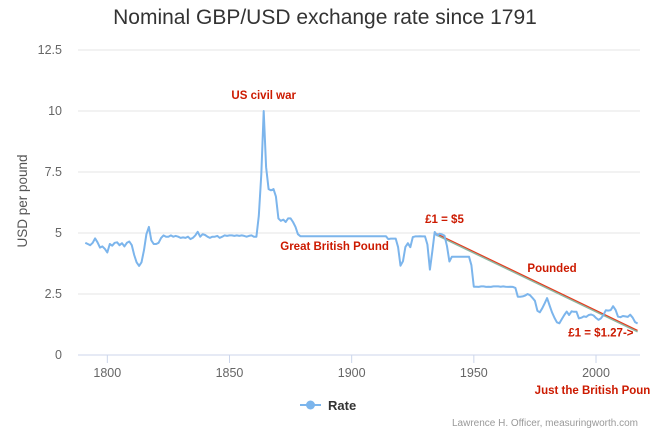 The image size is (650, 432). What do you see at coordinates (601, 334) in the screenshot?
I see `annotation-label: £1 = $1.27->` at bounding box center [601, 334].